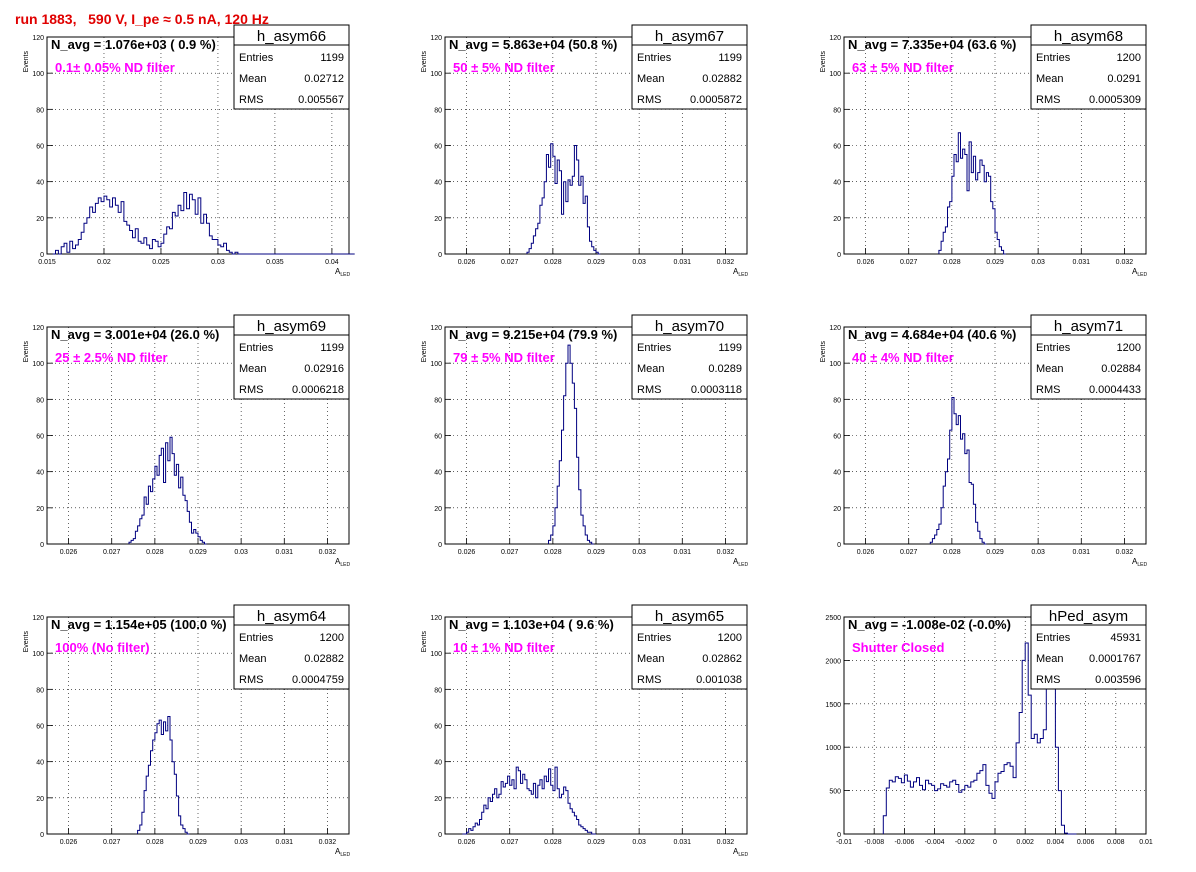  I want to click on x-tick-label: 0.025, so click(161, 262).